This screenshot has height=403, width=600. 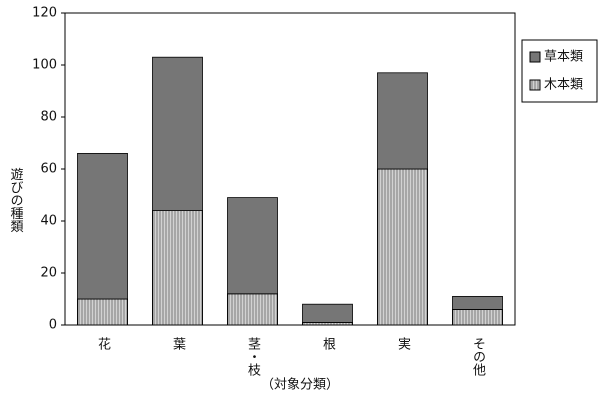 What do you see at coordinates (16, 200) in the screenshot?
I see `y-axis-label: 遊びの種類` at bounding box center [16, 200].